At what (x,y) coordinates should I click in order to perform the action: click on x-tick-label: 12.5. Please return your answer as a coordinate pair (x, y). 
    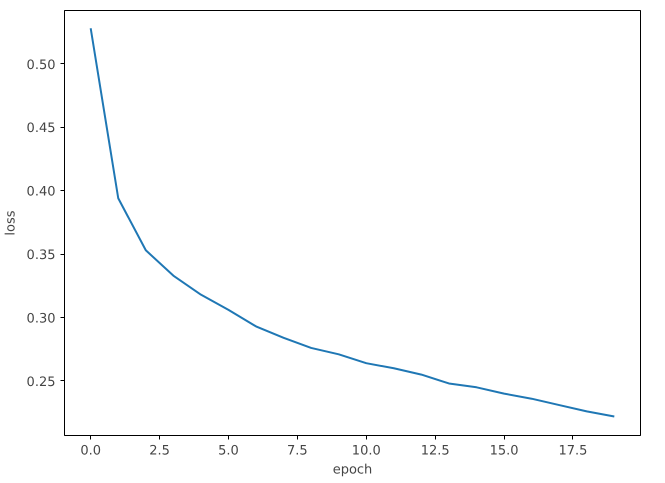
    Looking at the image, I should click on (435, 451).